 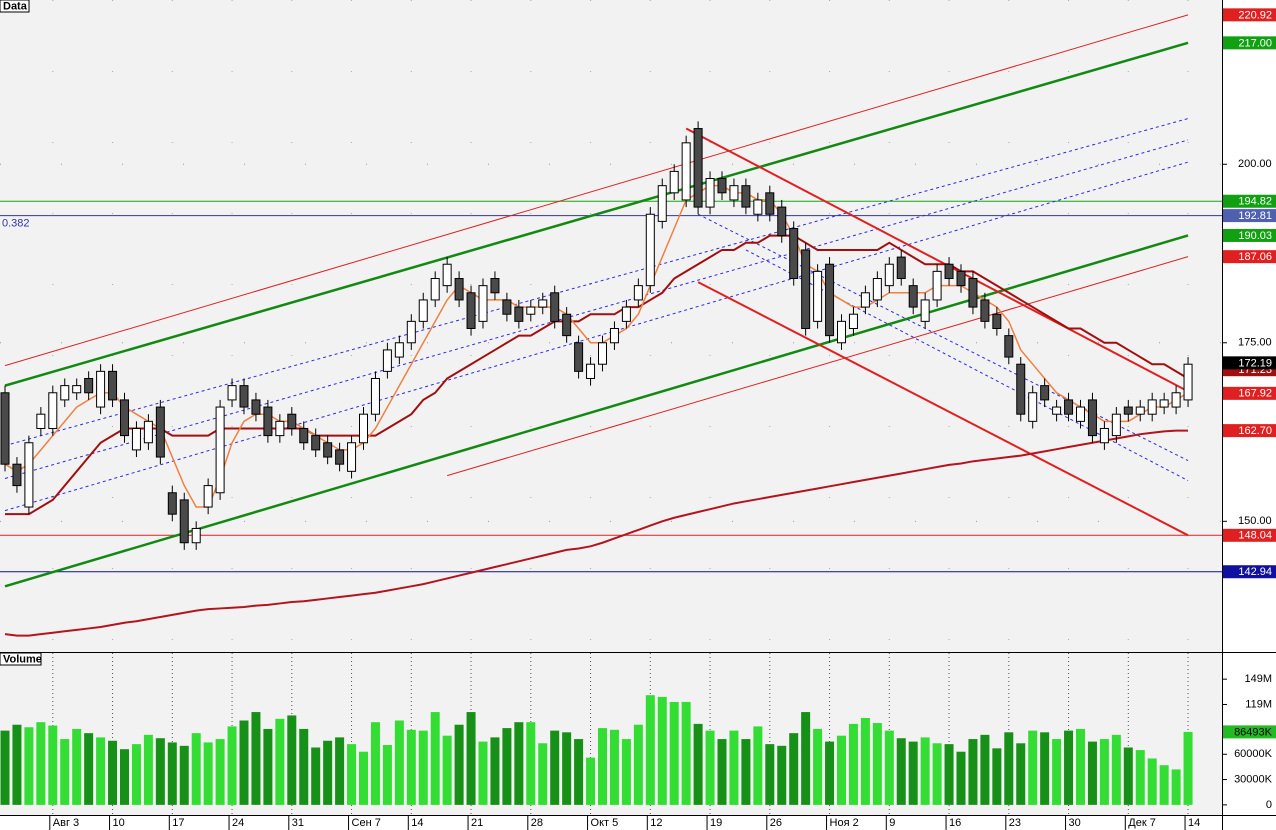 What do you see at coordinates (844, 823) in the screenshot?
I see `x-tick-label: Ноя 2` at bounding box center [844, 823].